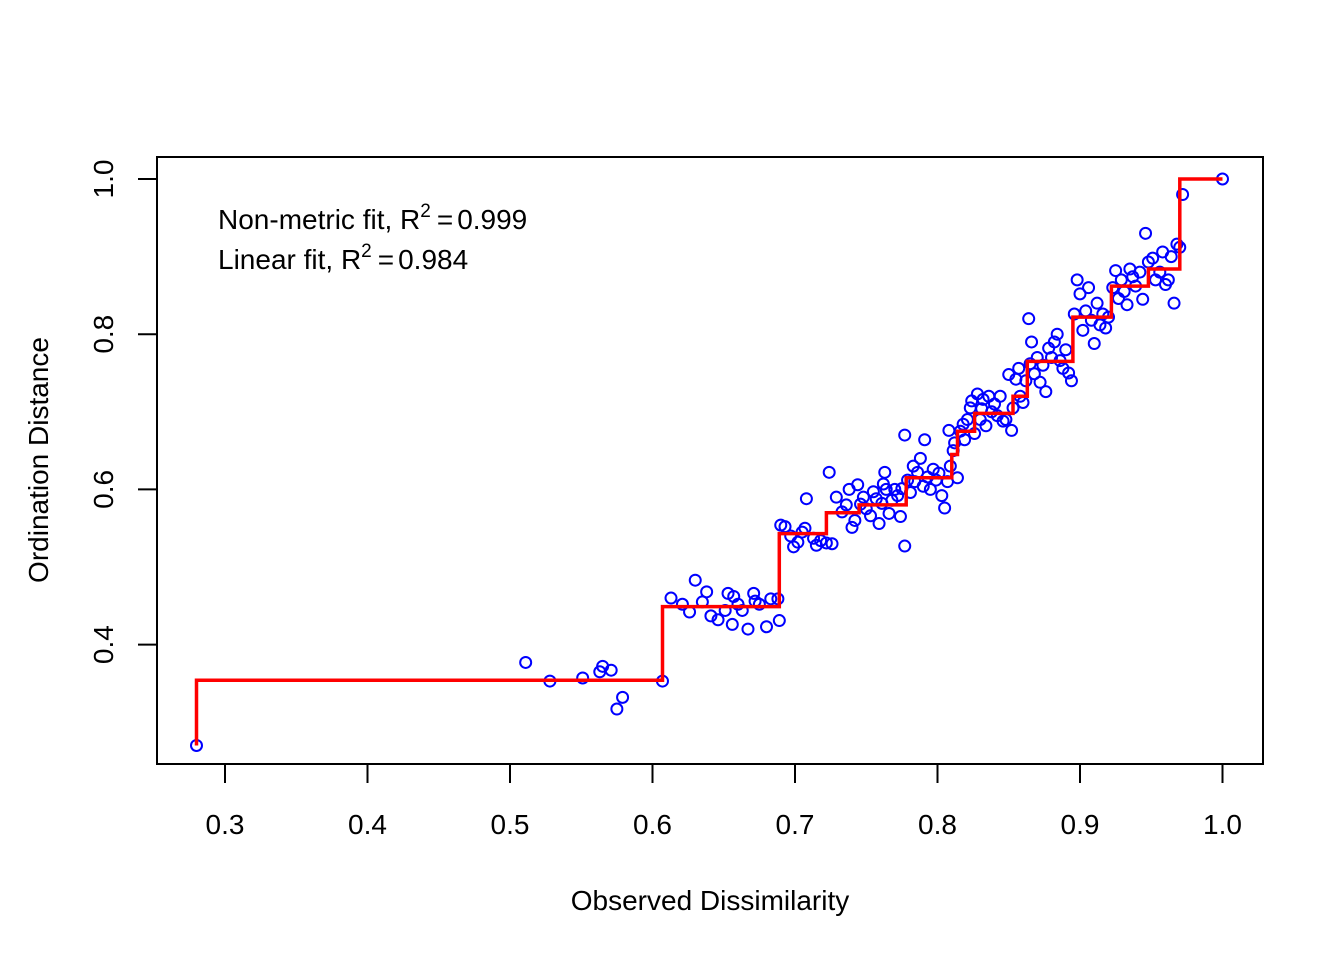  I want to click on x-tick-label: 1.0, so click(1222, 824).